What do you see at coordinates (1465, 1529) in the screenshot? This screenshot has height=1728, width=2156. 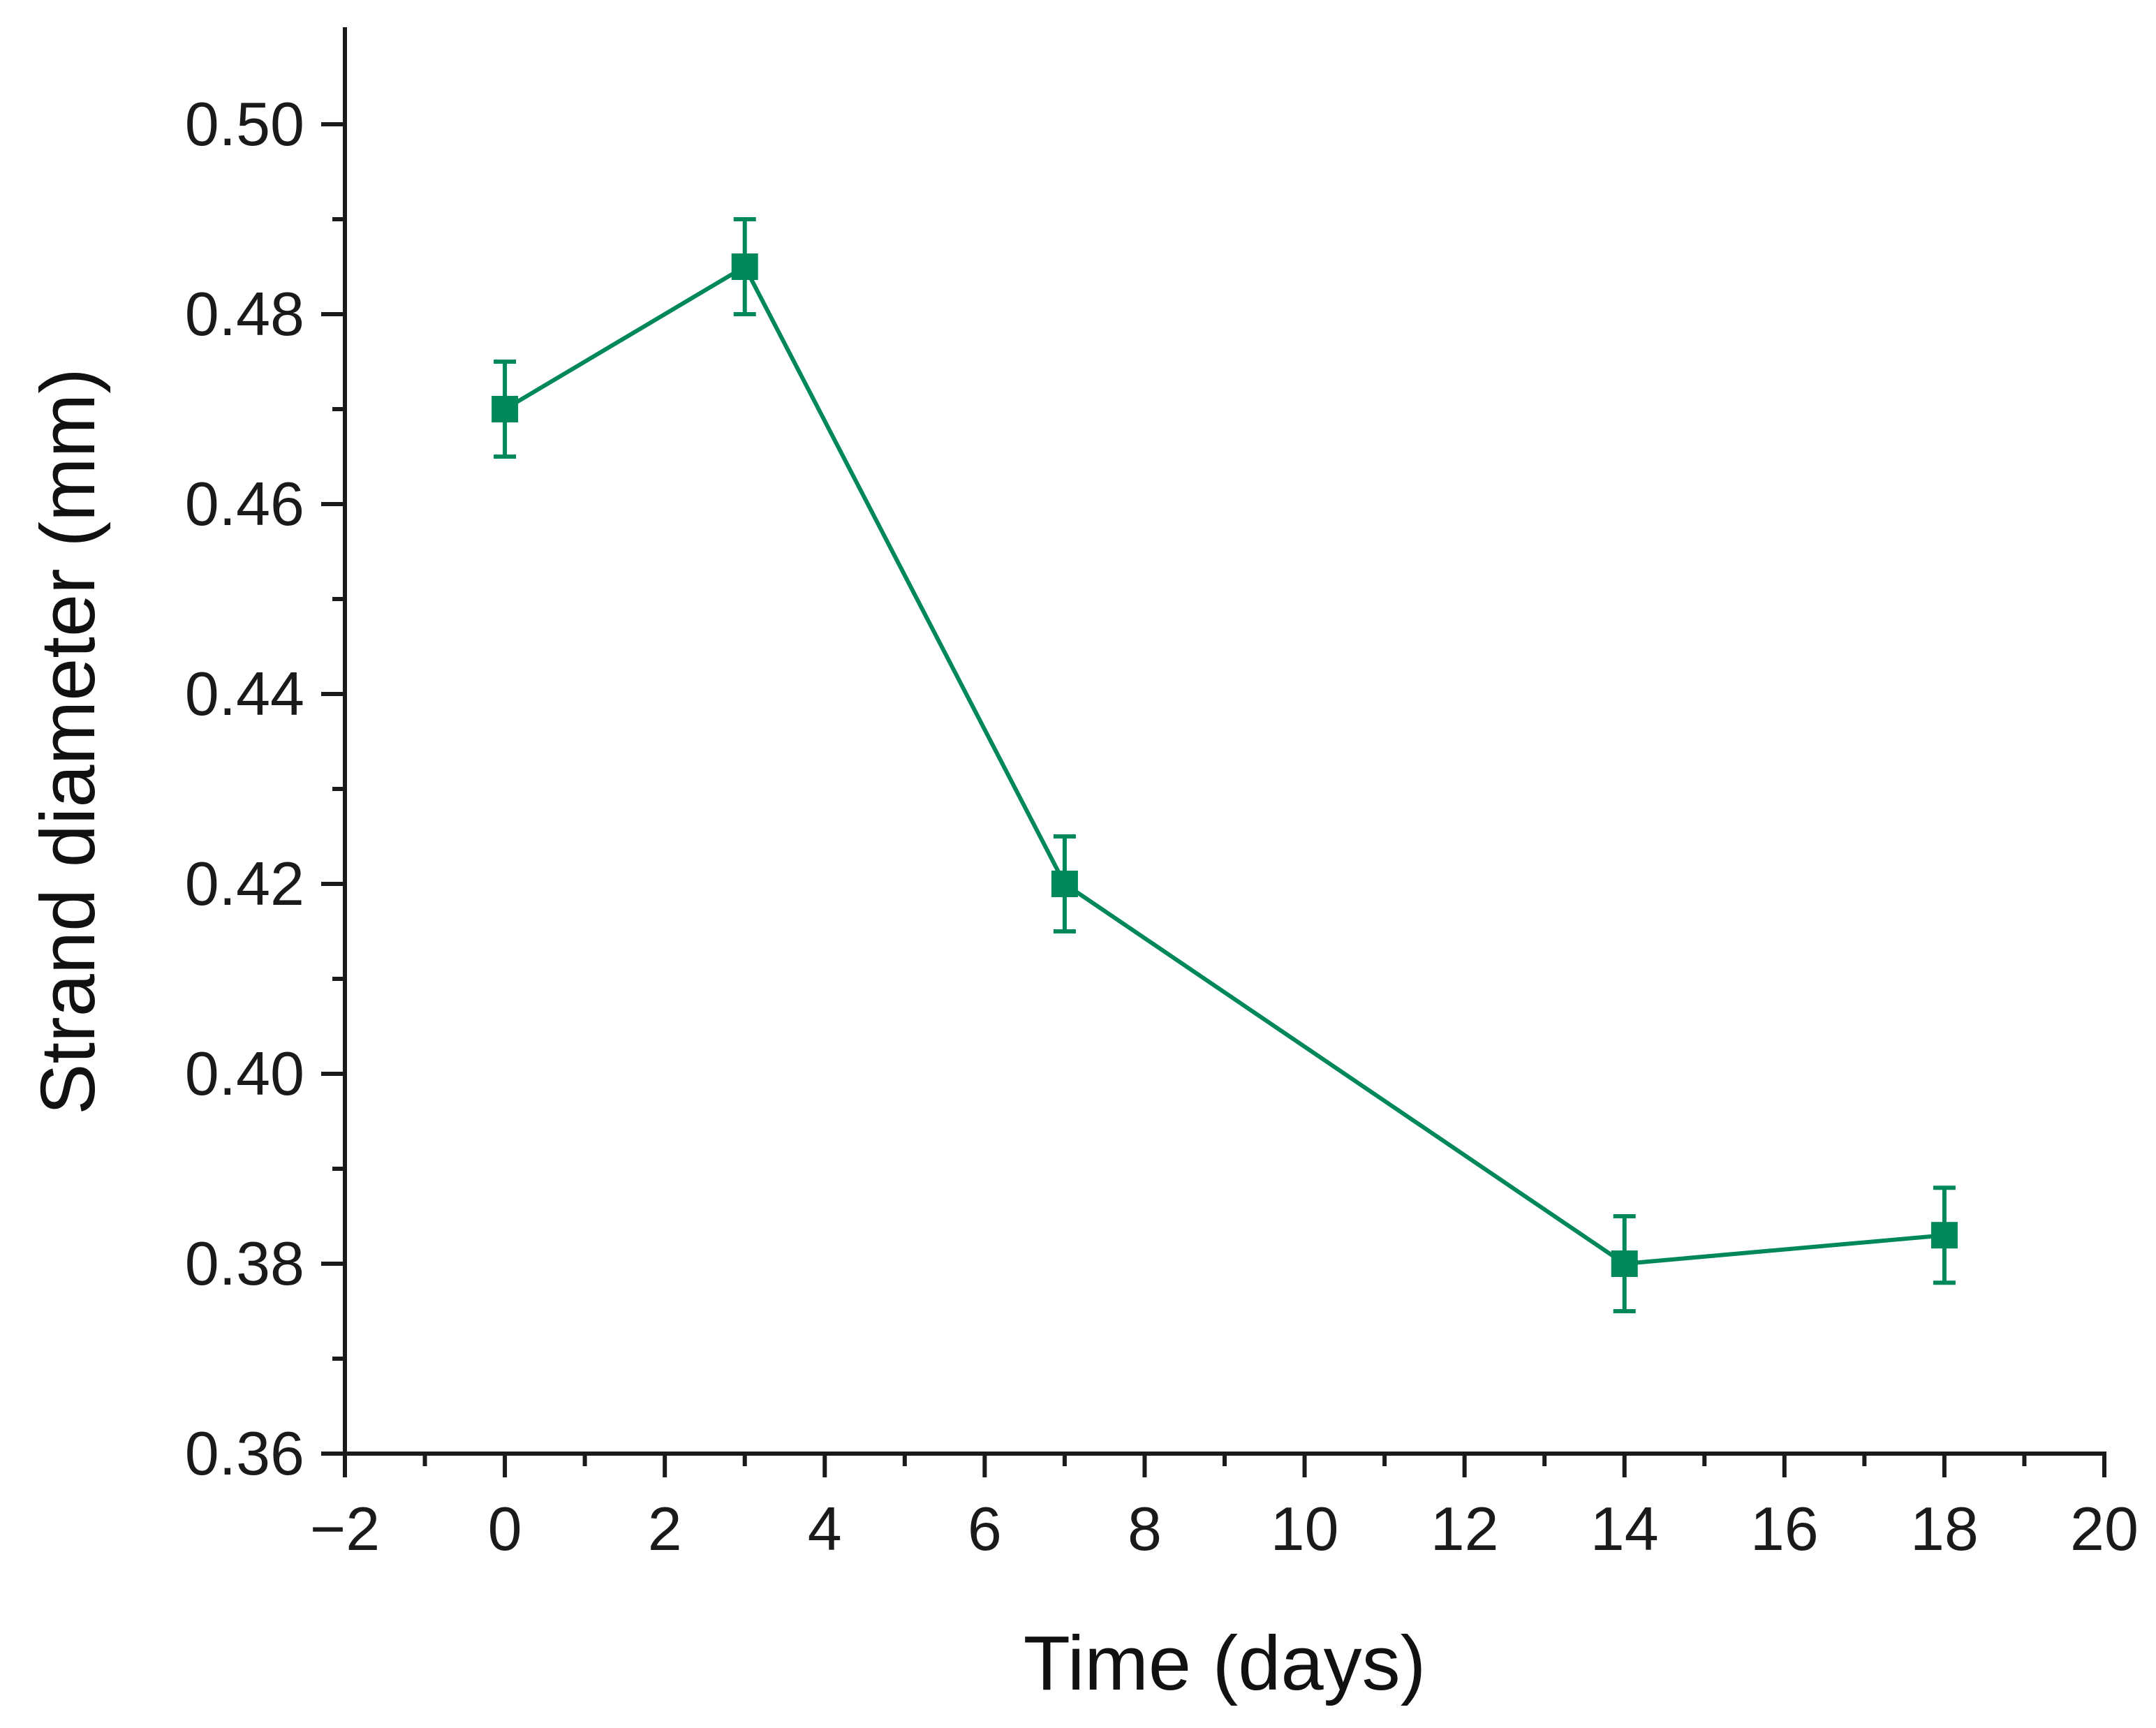 I see `x-tick-label: 12` at bounding box center [1465, 1529].